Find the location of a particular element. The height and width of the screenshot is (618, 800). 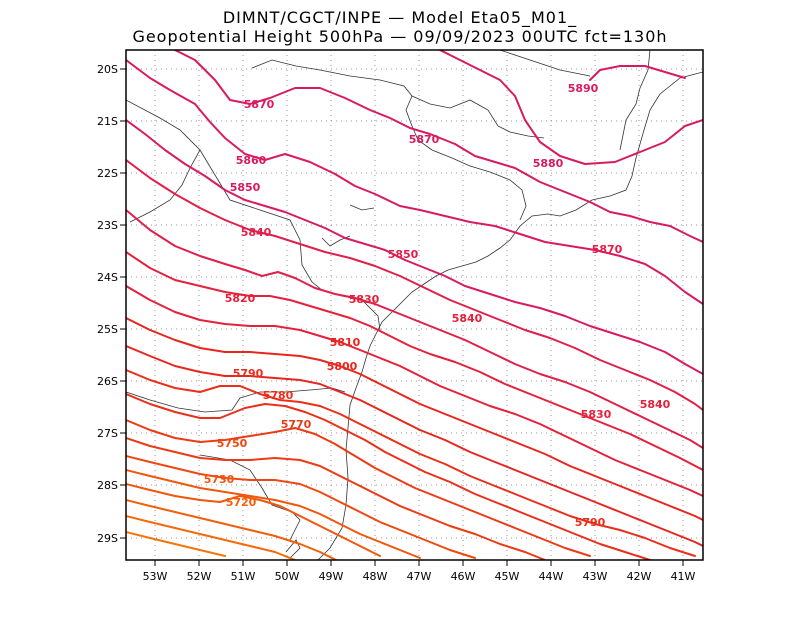

contour-label: 5770 is located at coordinates (296, 424).